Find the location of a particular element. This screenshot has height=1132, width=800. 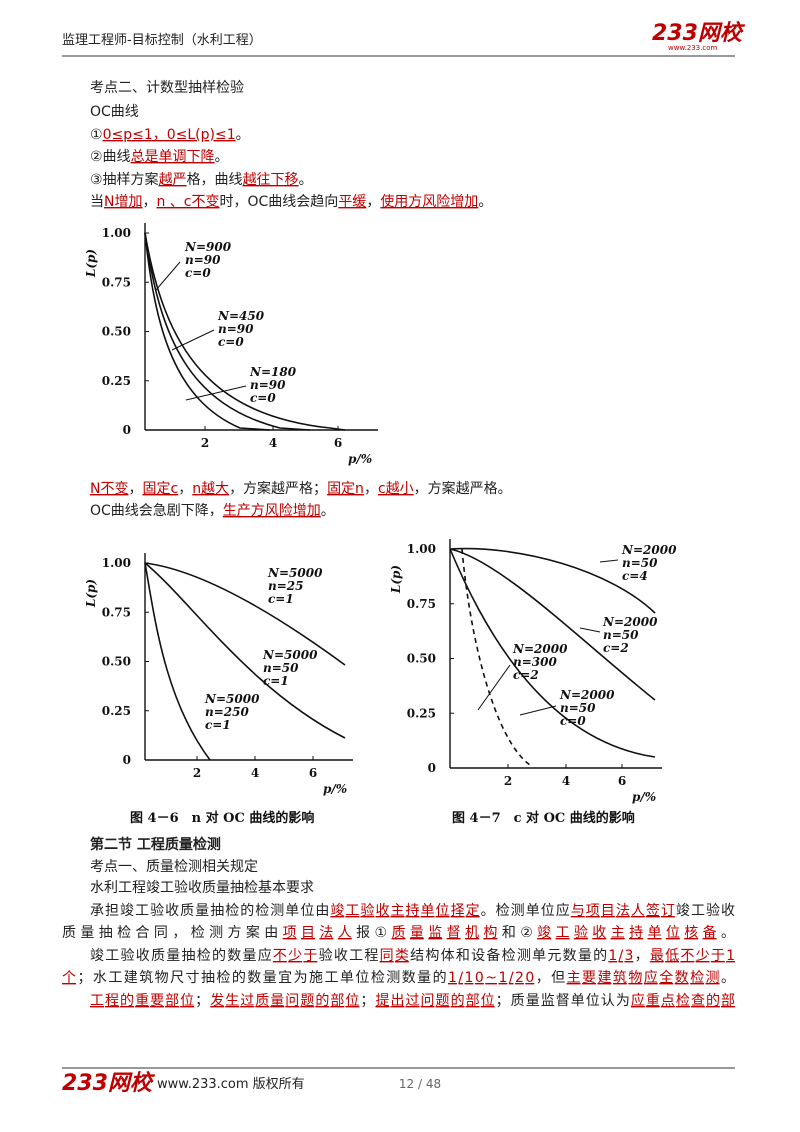

text-span: 格，曲线 is located at coordinates (215, 180).